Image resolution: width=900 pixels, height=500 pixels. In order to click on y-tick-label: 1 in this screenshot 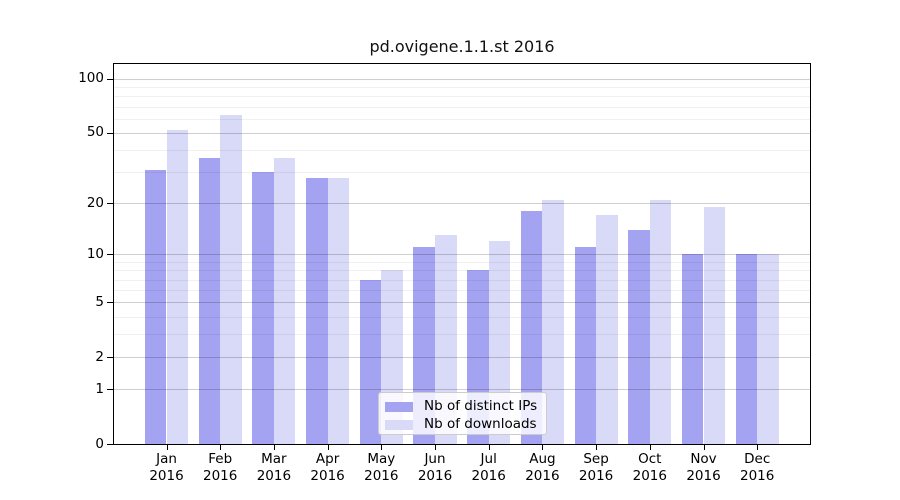, I will do `click(99, 388)`.